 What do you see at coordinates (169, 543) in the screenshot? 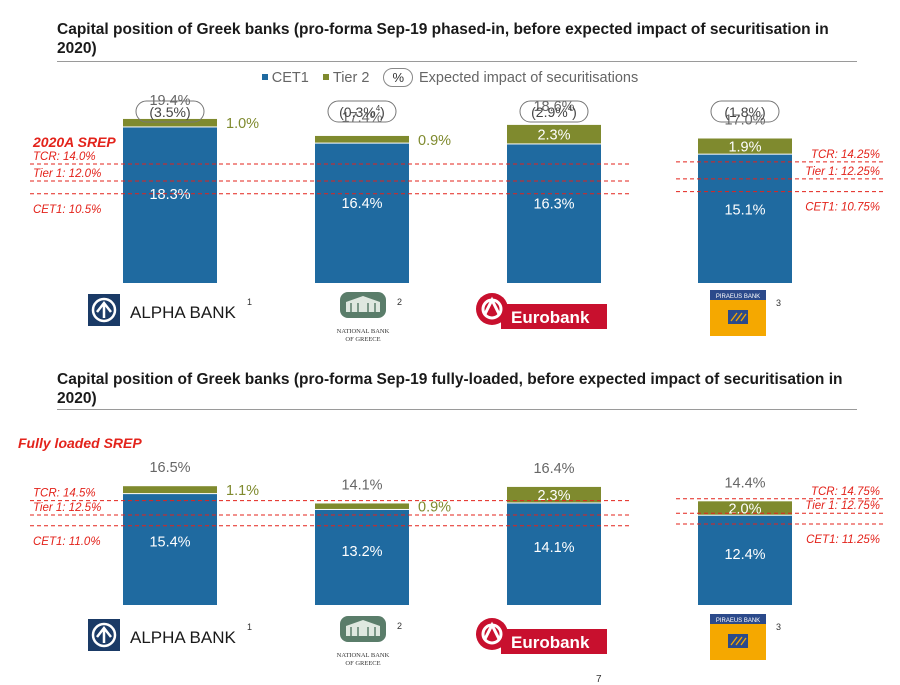
I see `cet1-data-label: 15.4%` at bounding box center [169, 543].